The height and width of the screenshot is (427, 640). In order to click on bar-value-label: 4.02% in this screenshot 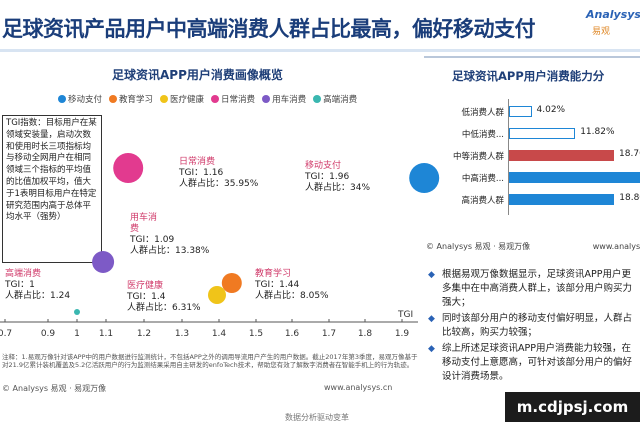, I will do `click(551, 110)`.